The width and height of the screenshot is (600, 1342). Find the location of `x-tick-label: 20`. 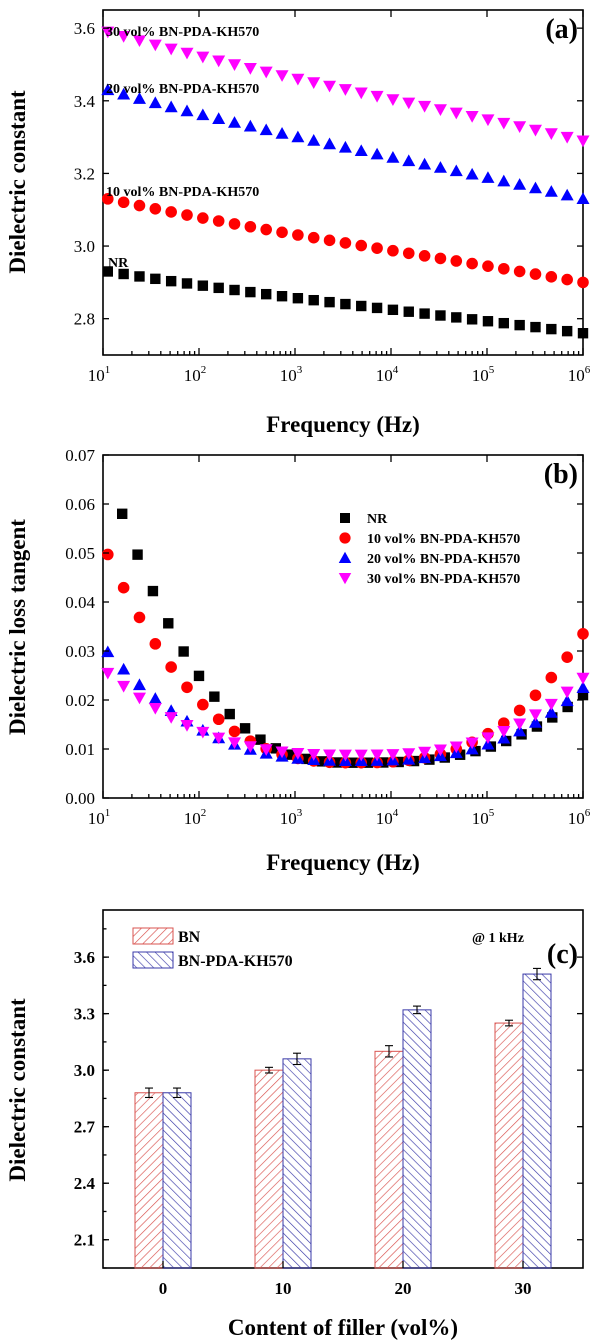

x-tick-label: 20 is located at coordinates (403, 1288).